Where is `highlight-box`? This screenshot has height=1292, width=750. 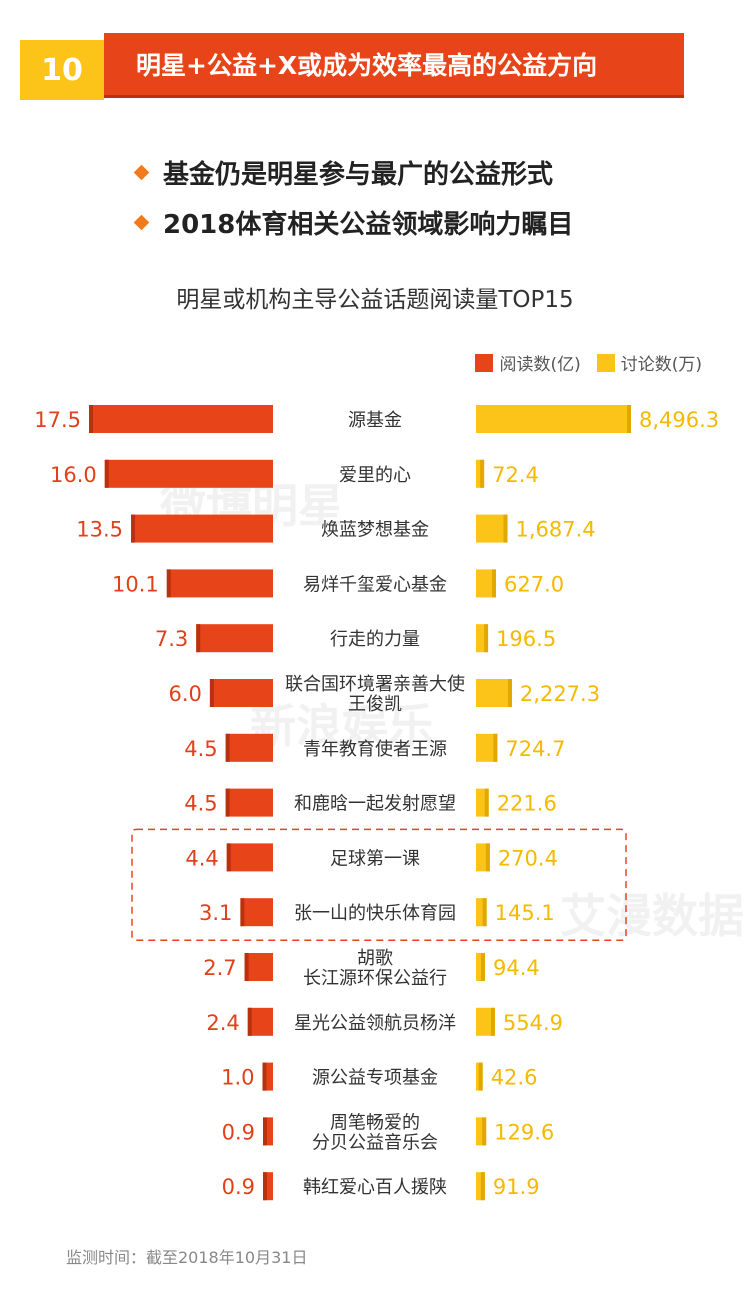
highlight-box is located at coordinates (379, 884).